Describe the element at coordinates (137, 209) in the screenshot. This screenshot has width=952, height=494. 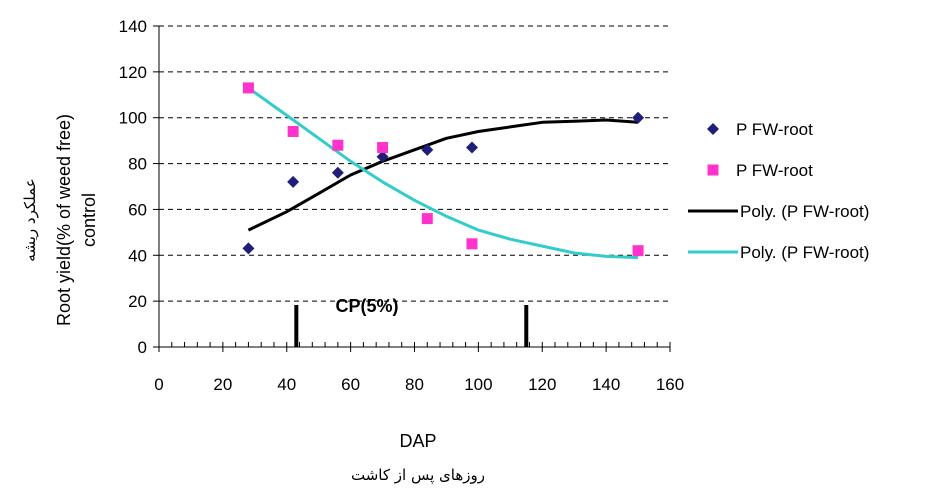
I see `y-tick-label: 60` at that location.